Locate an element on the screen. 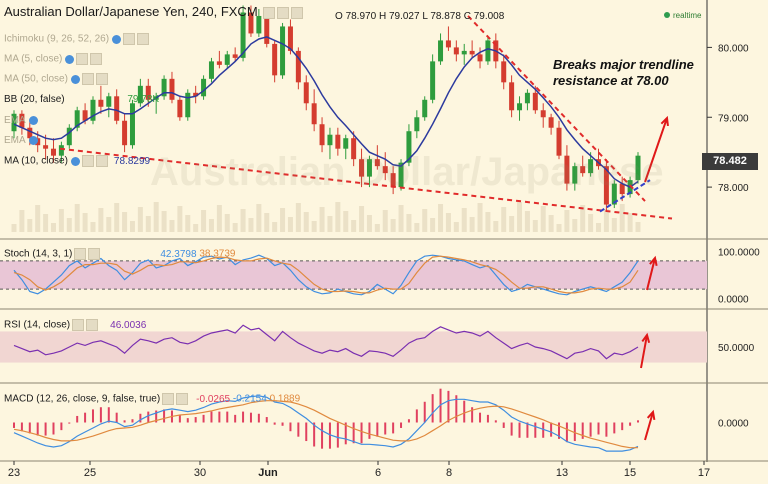 The width and height of the screenshot is (768, 484). overlay-ema-1: EMA is located at coordinates (21, 120).